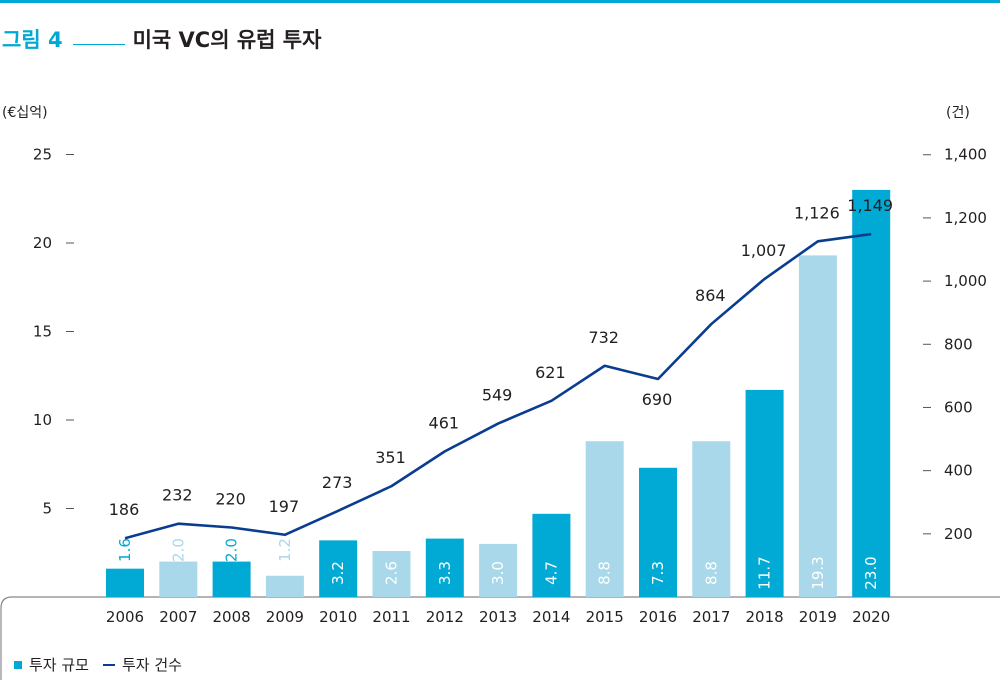 This screenshot has height=680, width=1000. Describe the element at coordinates (338, 617) in the screenshot. I see `x-tick-label: 2010` at that location.